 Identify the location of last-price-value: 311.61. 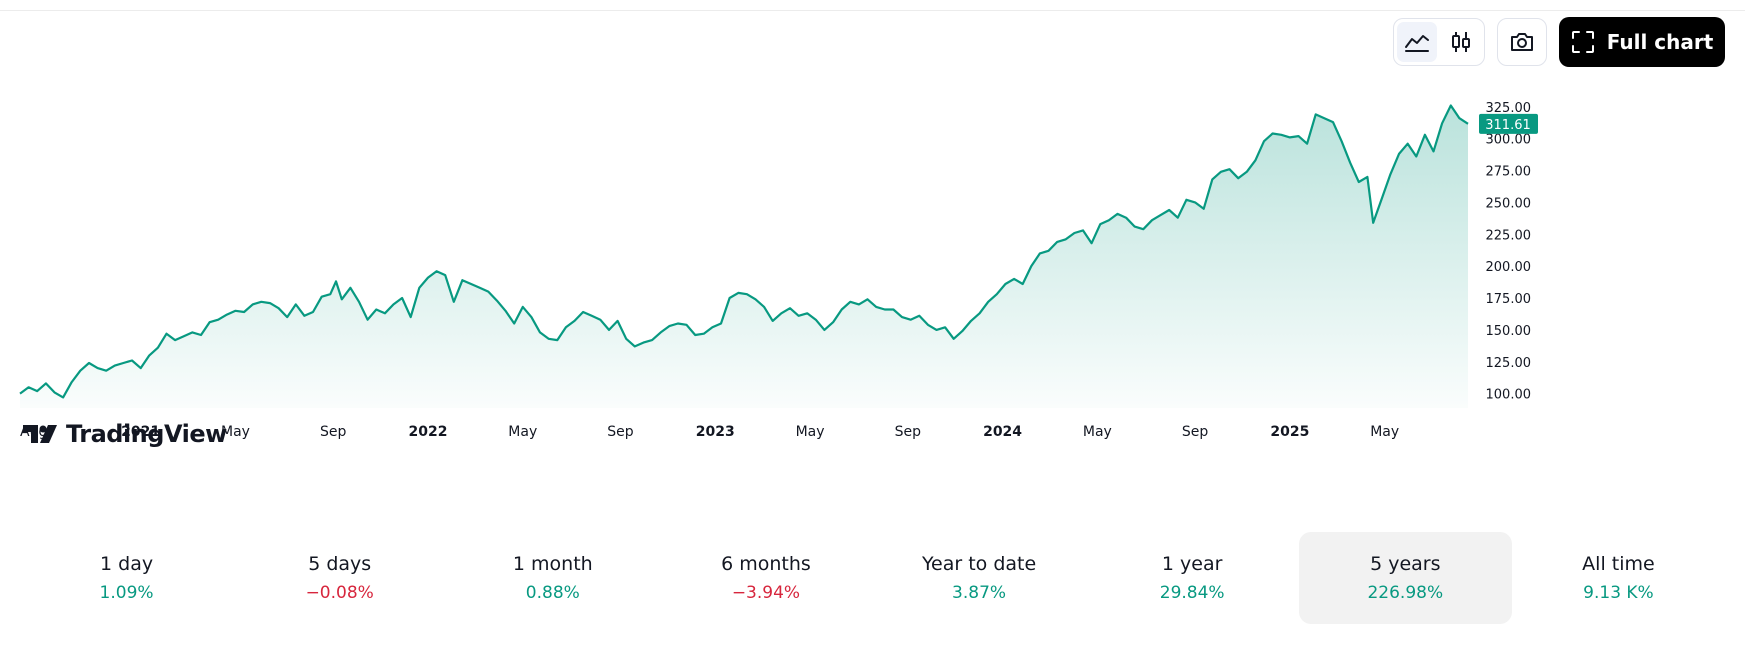
(1508, 125).